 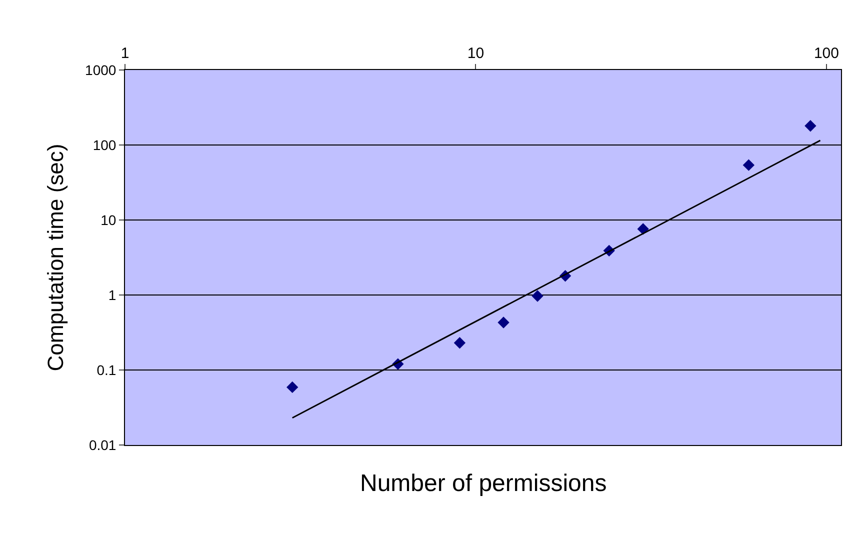 I want to click on x-tick-label: 100, so click(x=826, y=53).